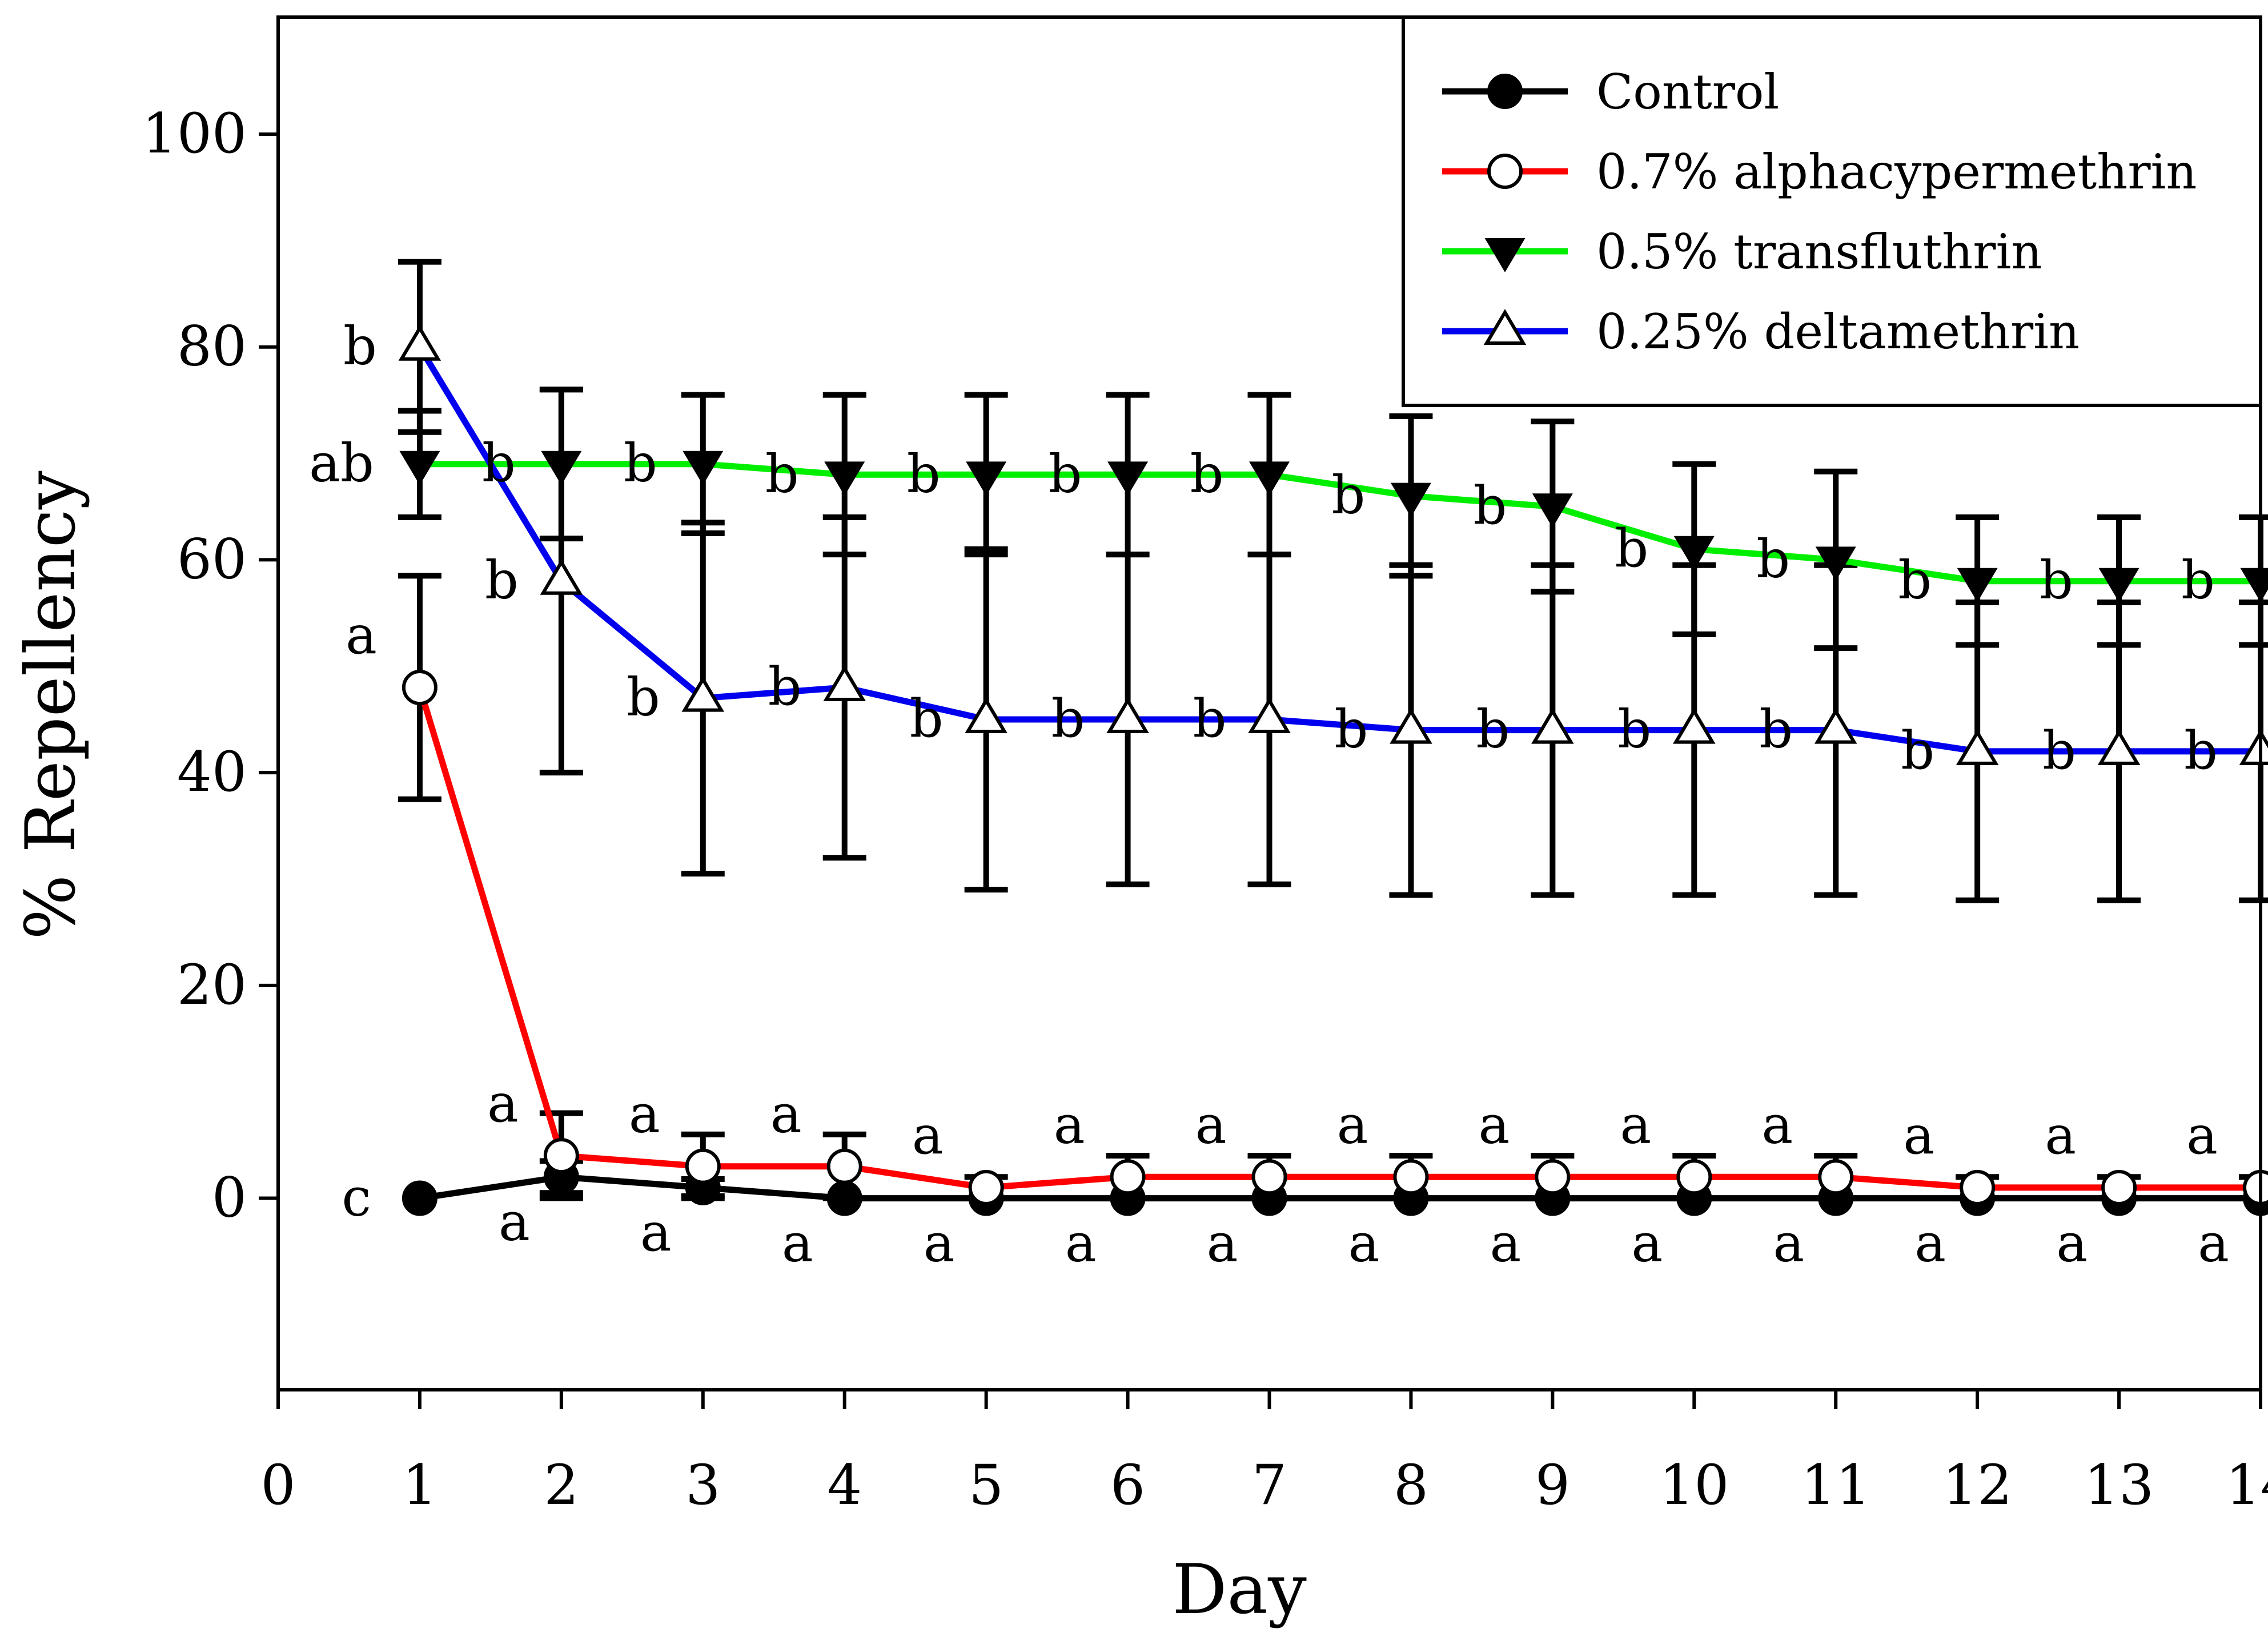 The width and height of the screenshot is (2268, 1649). What do you see at coordinates (51, 705) in the screenshot?
I see `y-axis-title: % Repellency` at bounding box center [51, 705].